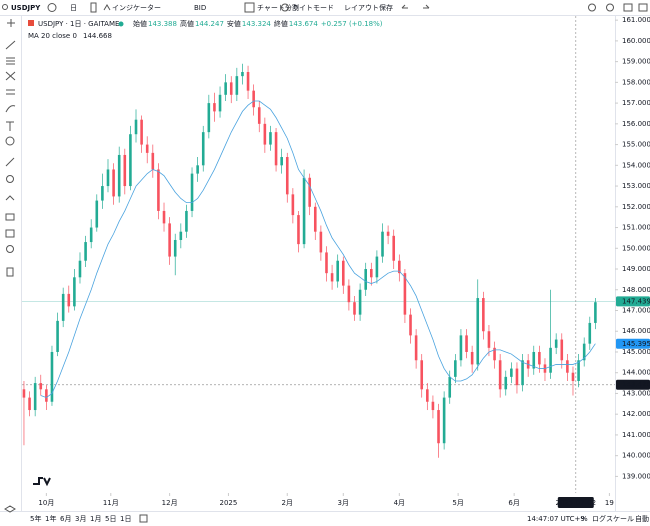 The height and width of the screenshot is (526, 650). I want to click on pattern-tool, so click(10, 76).